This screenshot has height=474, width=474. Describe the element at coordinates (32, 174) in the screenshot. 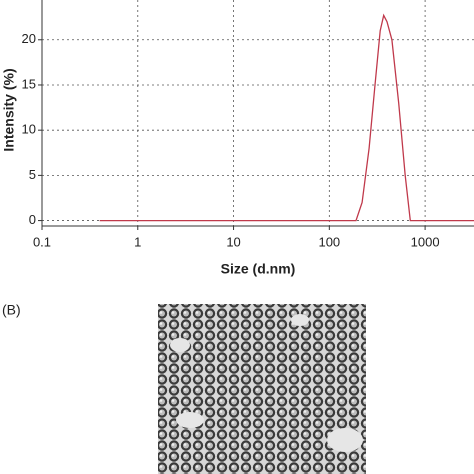

I see `y-tick-label: 5` at that location.